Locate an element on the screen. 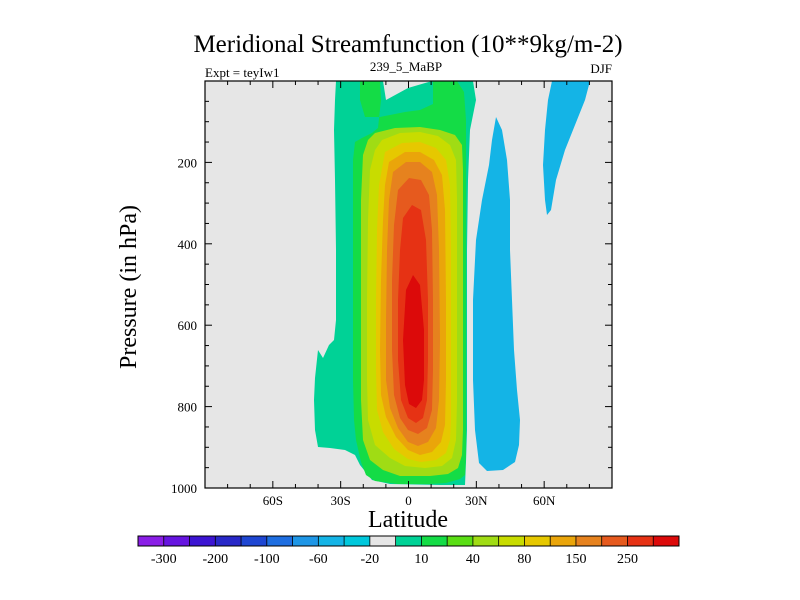 This screenshot has width=800, height=600. colorbar-frame is located at coordinates (408, 541).